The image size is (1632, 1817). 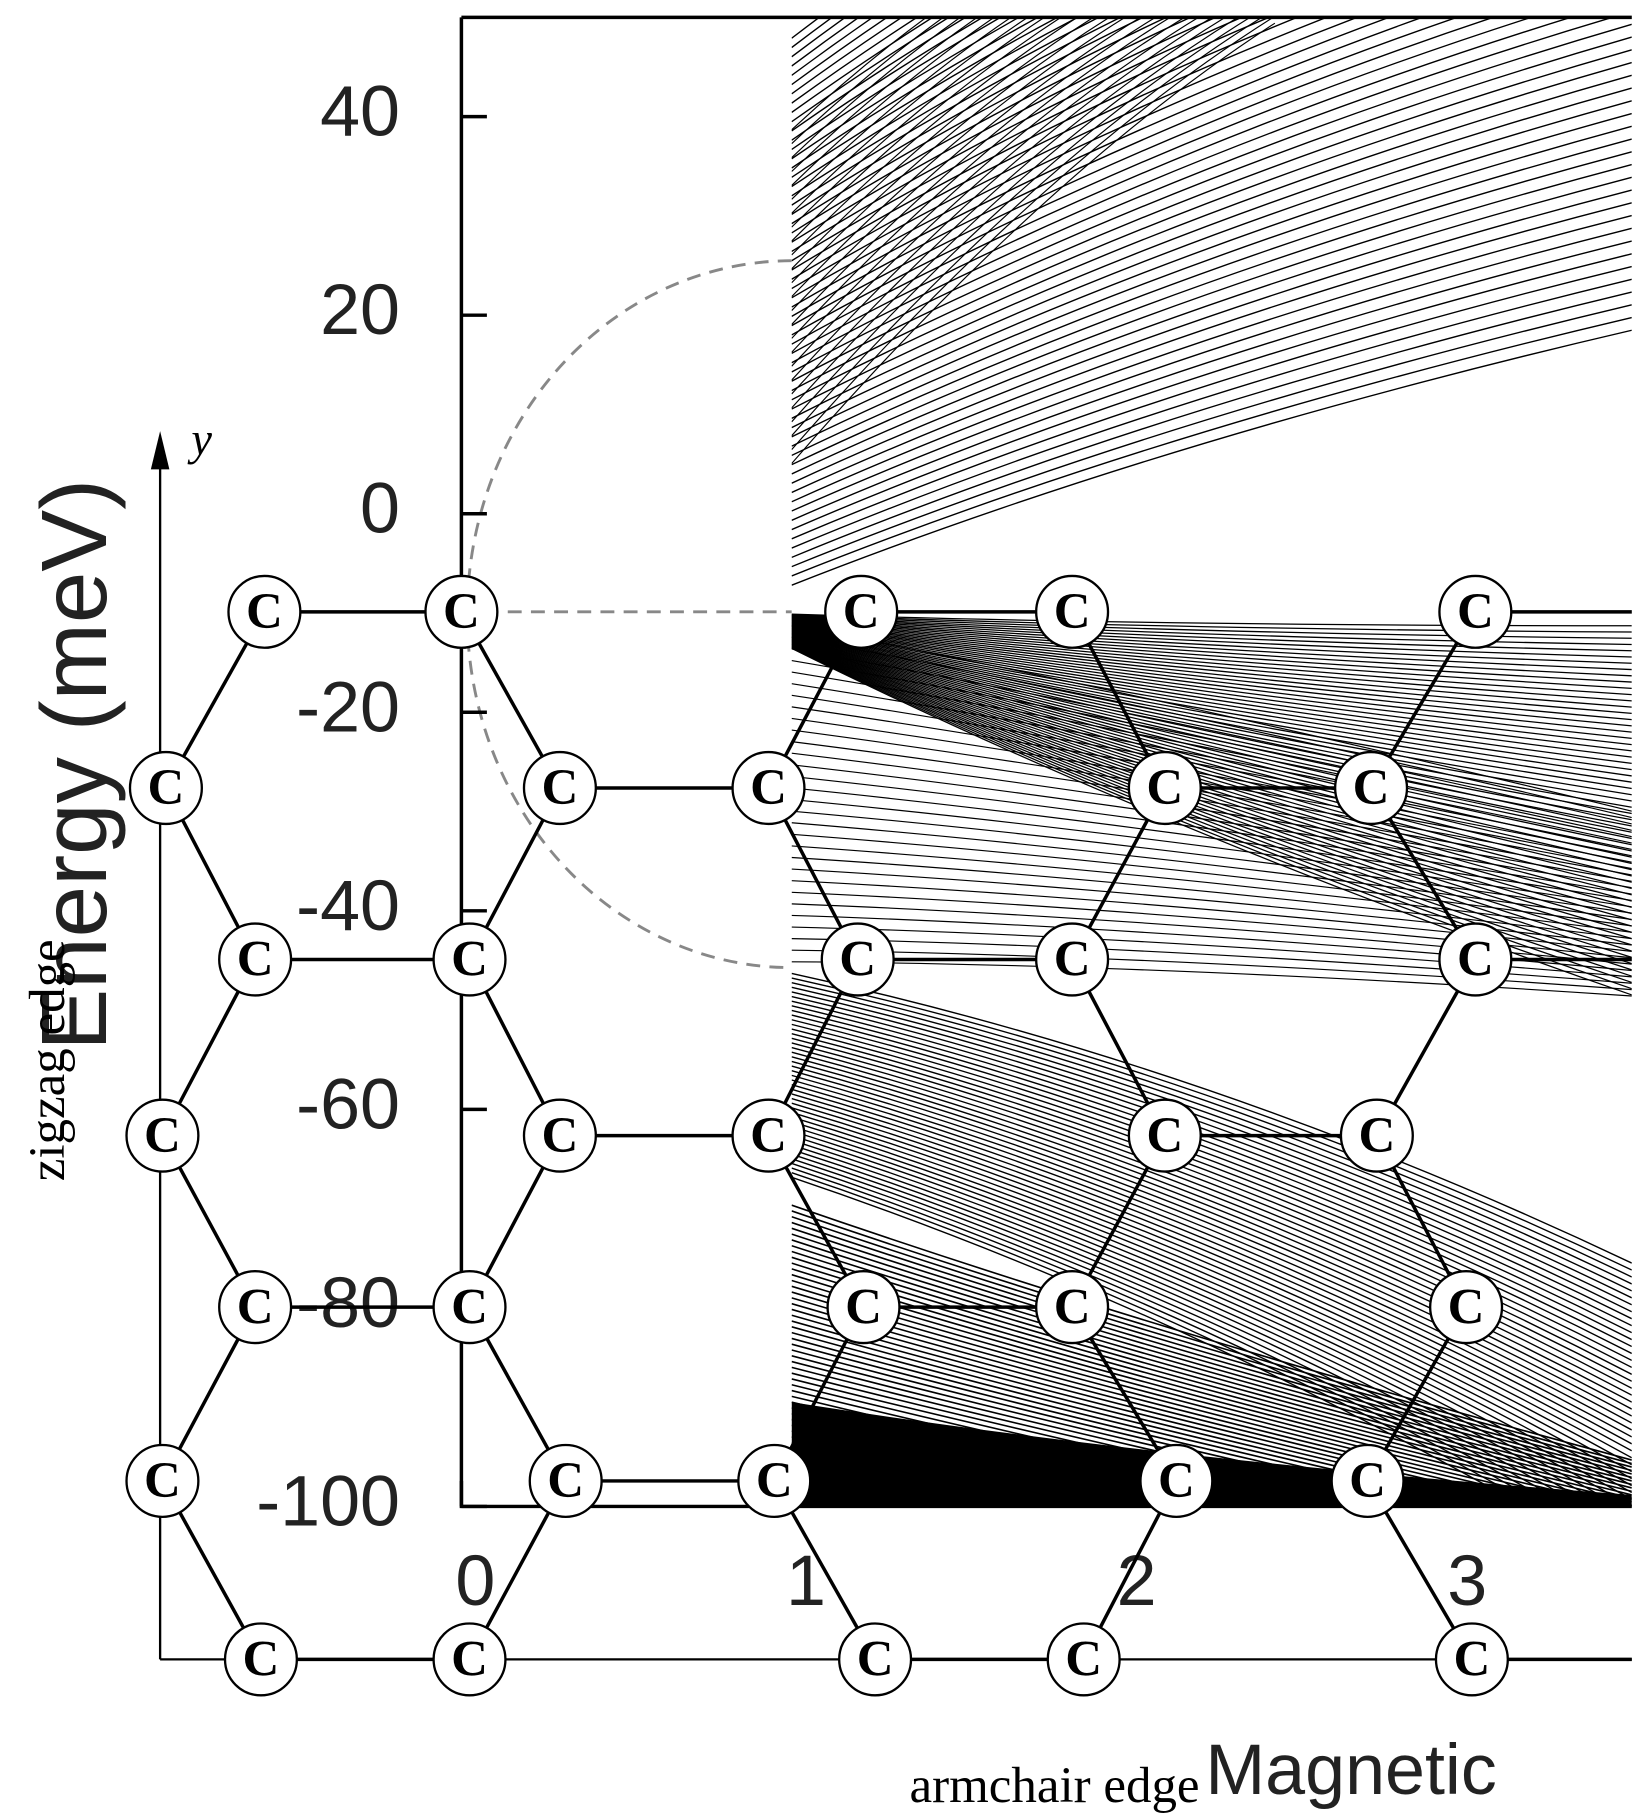 What do you see at coordinates (48, 1060) in the screenshot?
I see `zigzag-label: zigzag edge` at bounding box center [48, 1060].